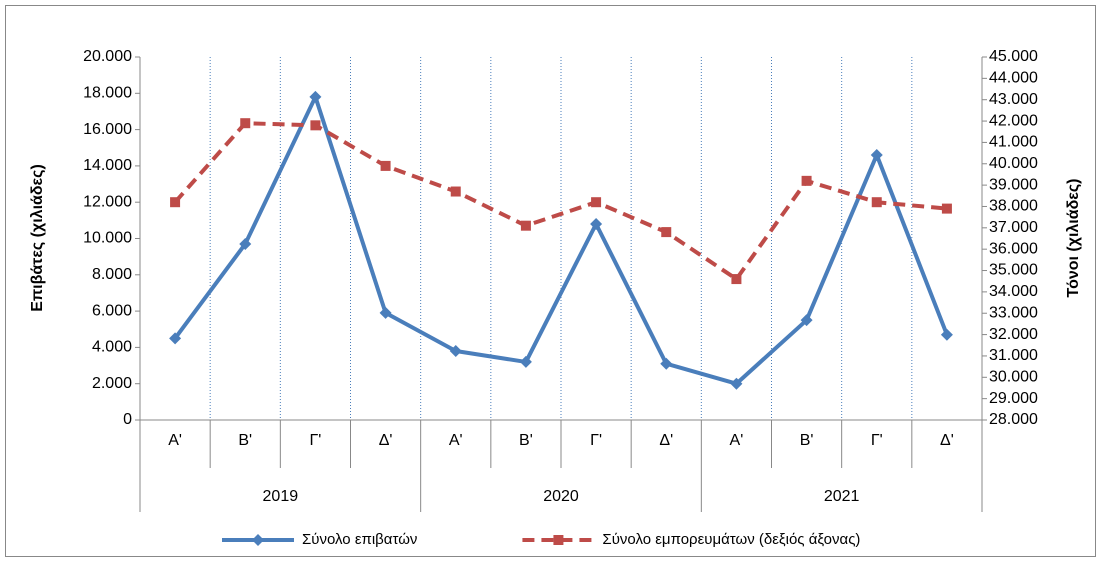 The height and width of the screenshot is (562, 1105). I want to click on y-tick-label: 18.000, so click(107, 93).